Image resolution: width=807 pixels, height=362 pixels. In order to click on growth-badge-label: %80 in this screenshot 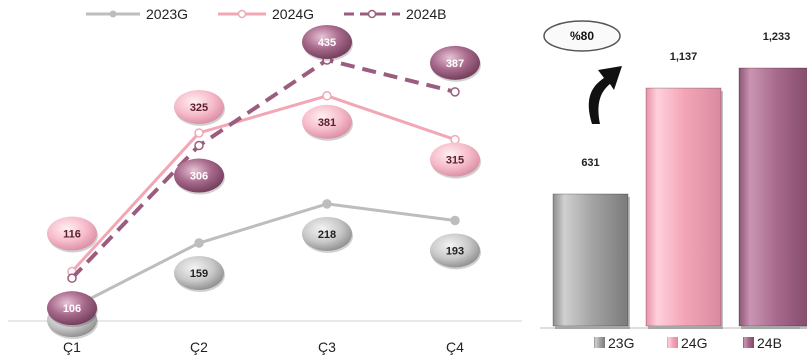, I will do `click(582, 36)`.